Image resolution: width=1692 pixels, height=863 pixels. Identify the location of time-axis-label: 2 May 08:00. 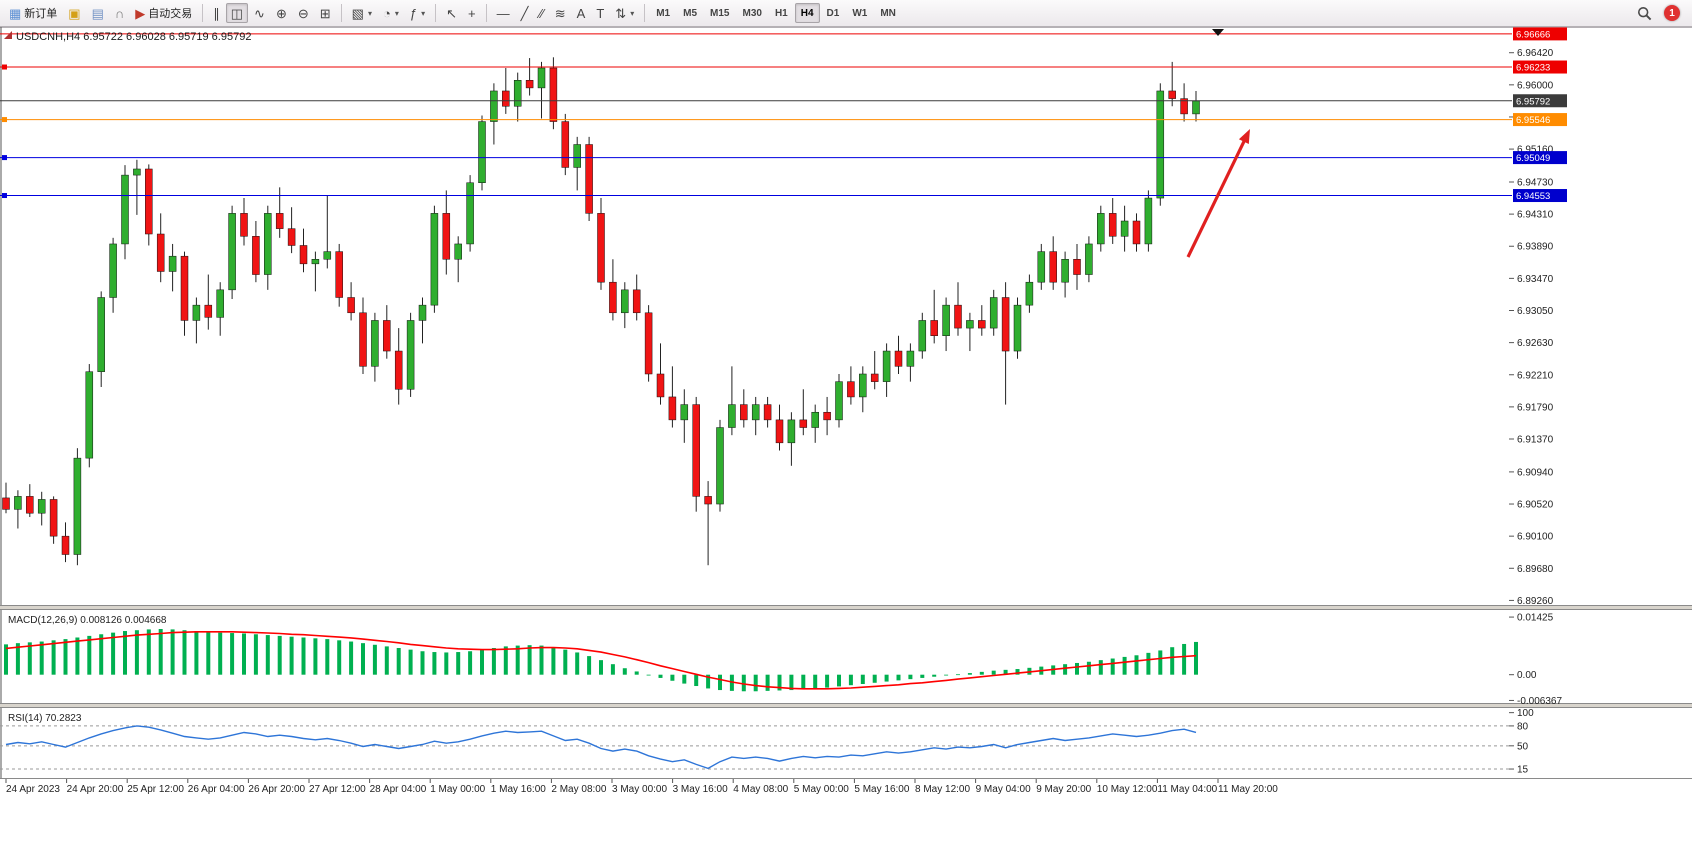
(578, 789).